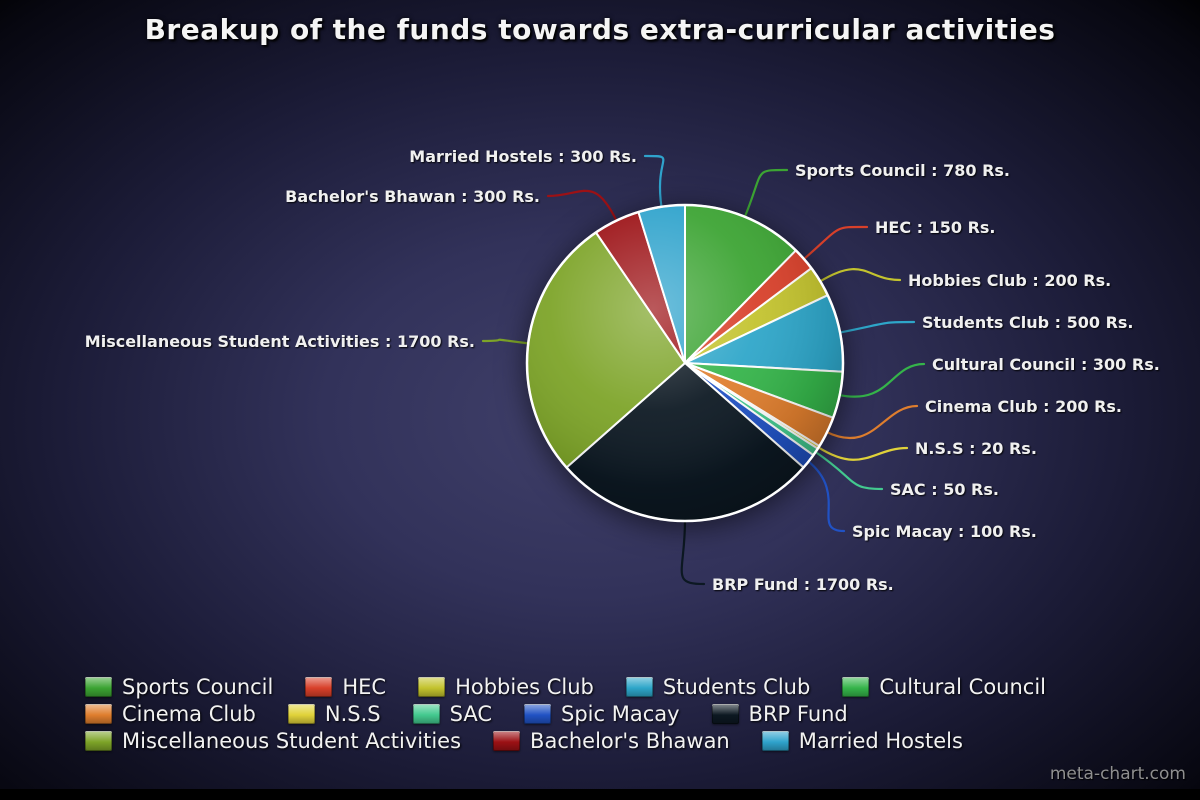  I want to click on legend-label: Cultural Council, so click(963, 687).